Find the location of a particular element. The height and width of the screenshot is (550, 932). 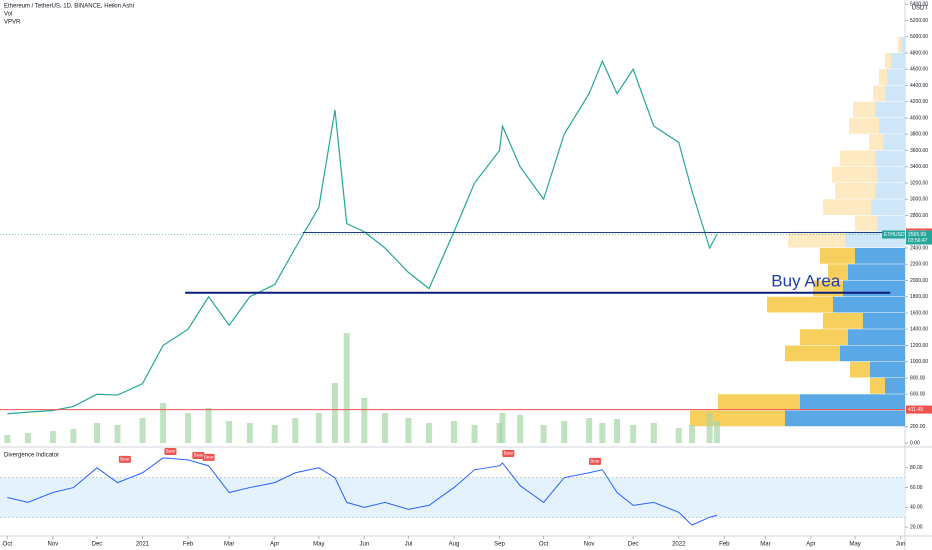

y-tick-label: 1800.00 is located at coordinates (919, 297).